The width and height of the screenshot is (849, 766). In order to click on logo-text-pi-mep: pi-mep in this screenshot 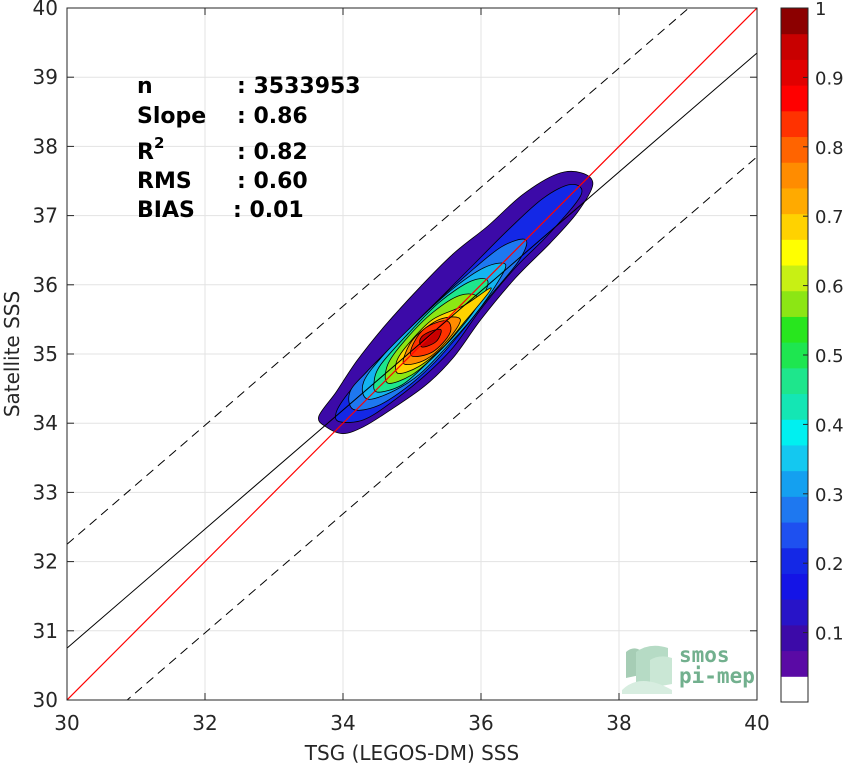, I will do `click(717, 676)`.